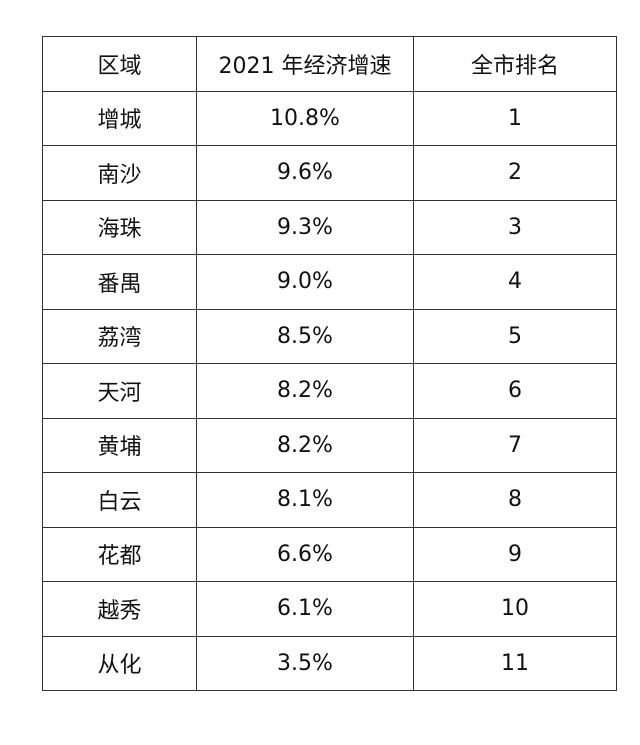  I want to click on table-row: 越秀 6.1% 10, so click(329, 609).